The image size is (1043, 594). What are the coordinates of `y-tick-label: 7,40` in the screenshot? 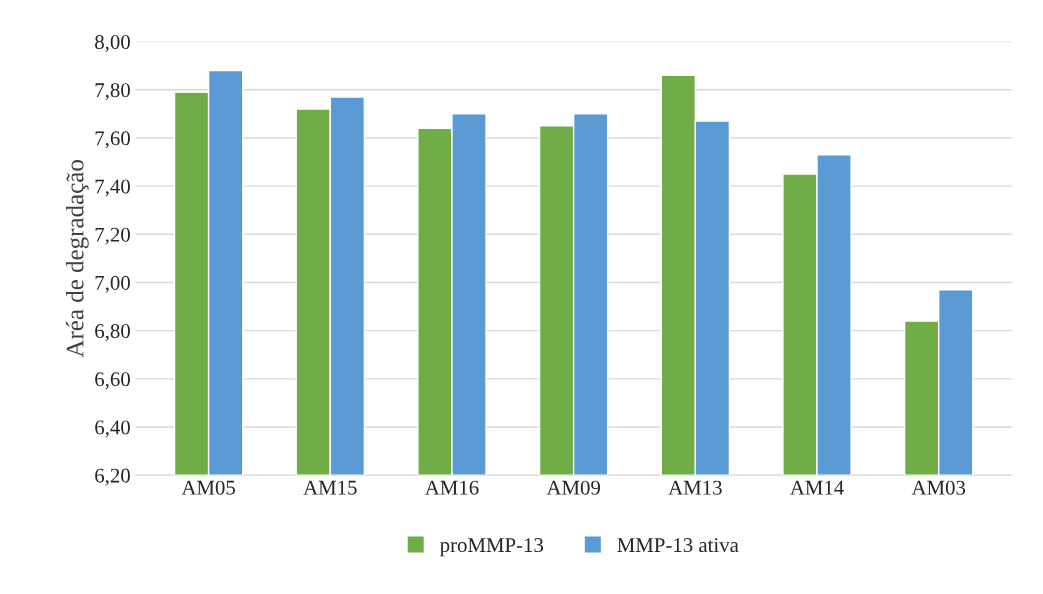 It's located at (112, 188).